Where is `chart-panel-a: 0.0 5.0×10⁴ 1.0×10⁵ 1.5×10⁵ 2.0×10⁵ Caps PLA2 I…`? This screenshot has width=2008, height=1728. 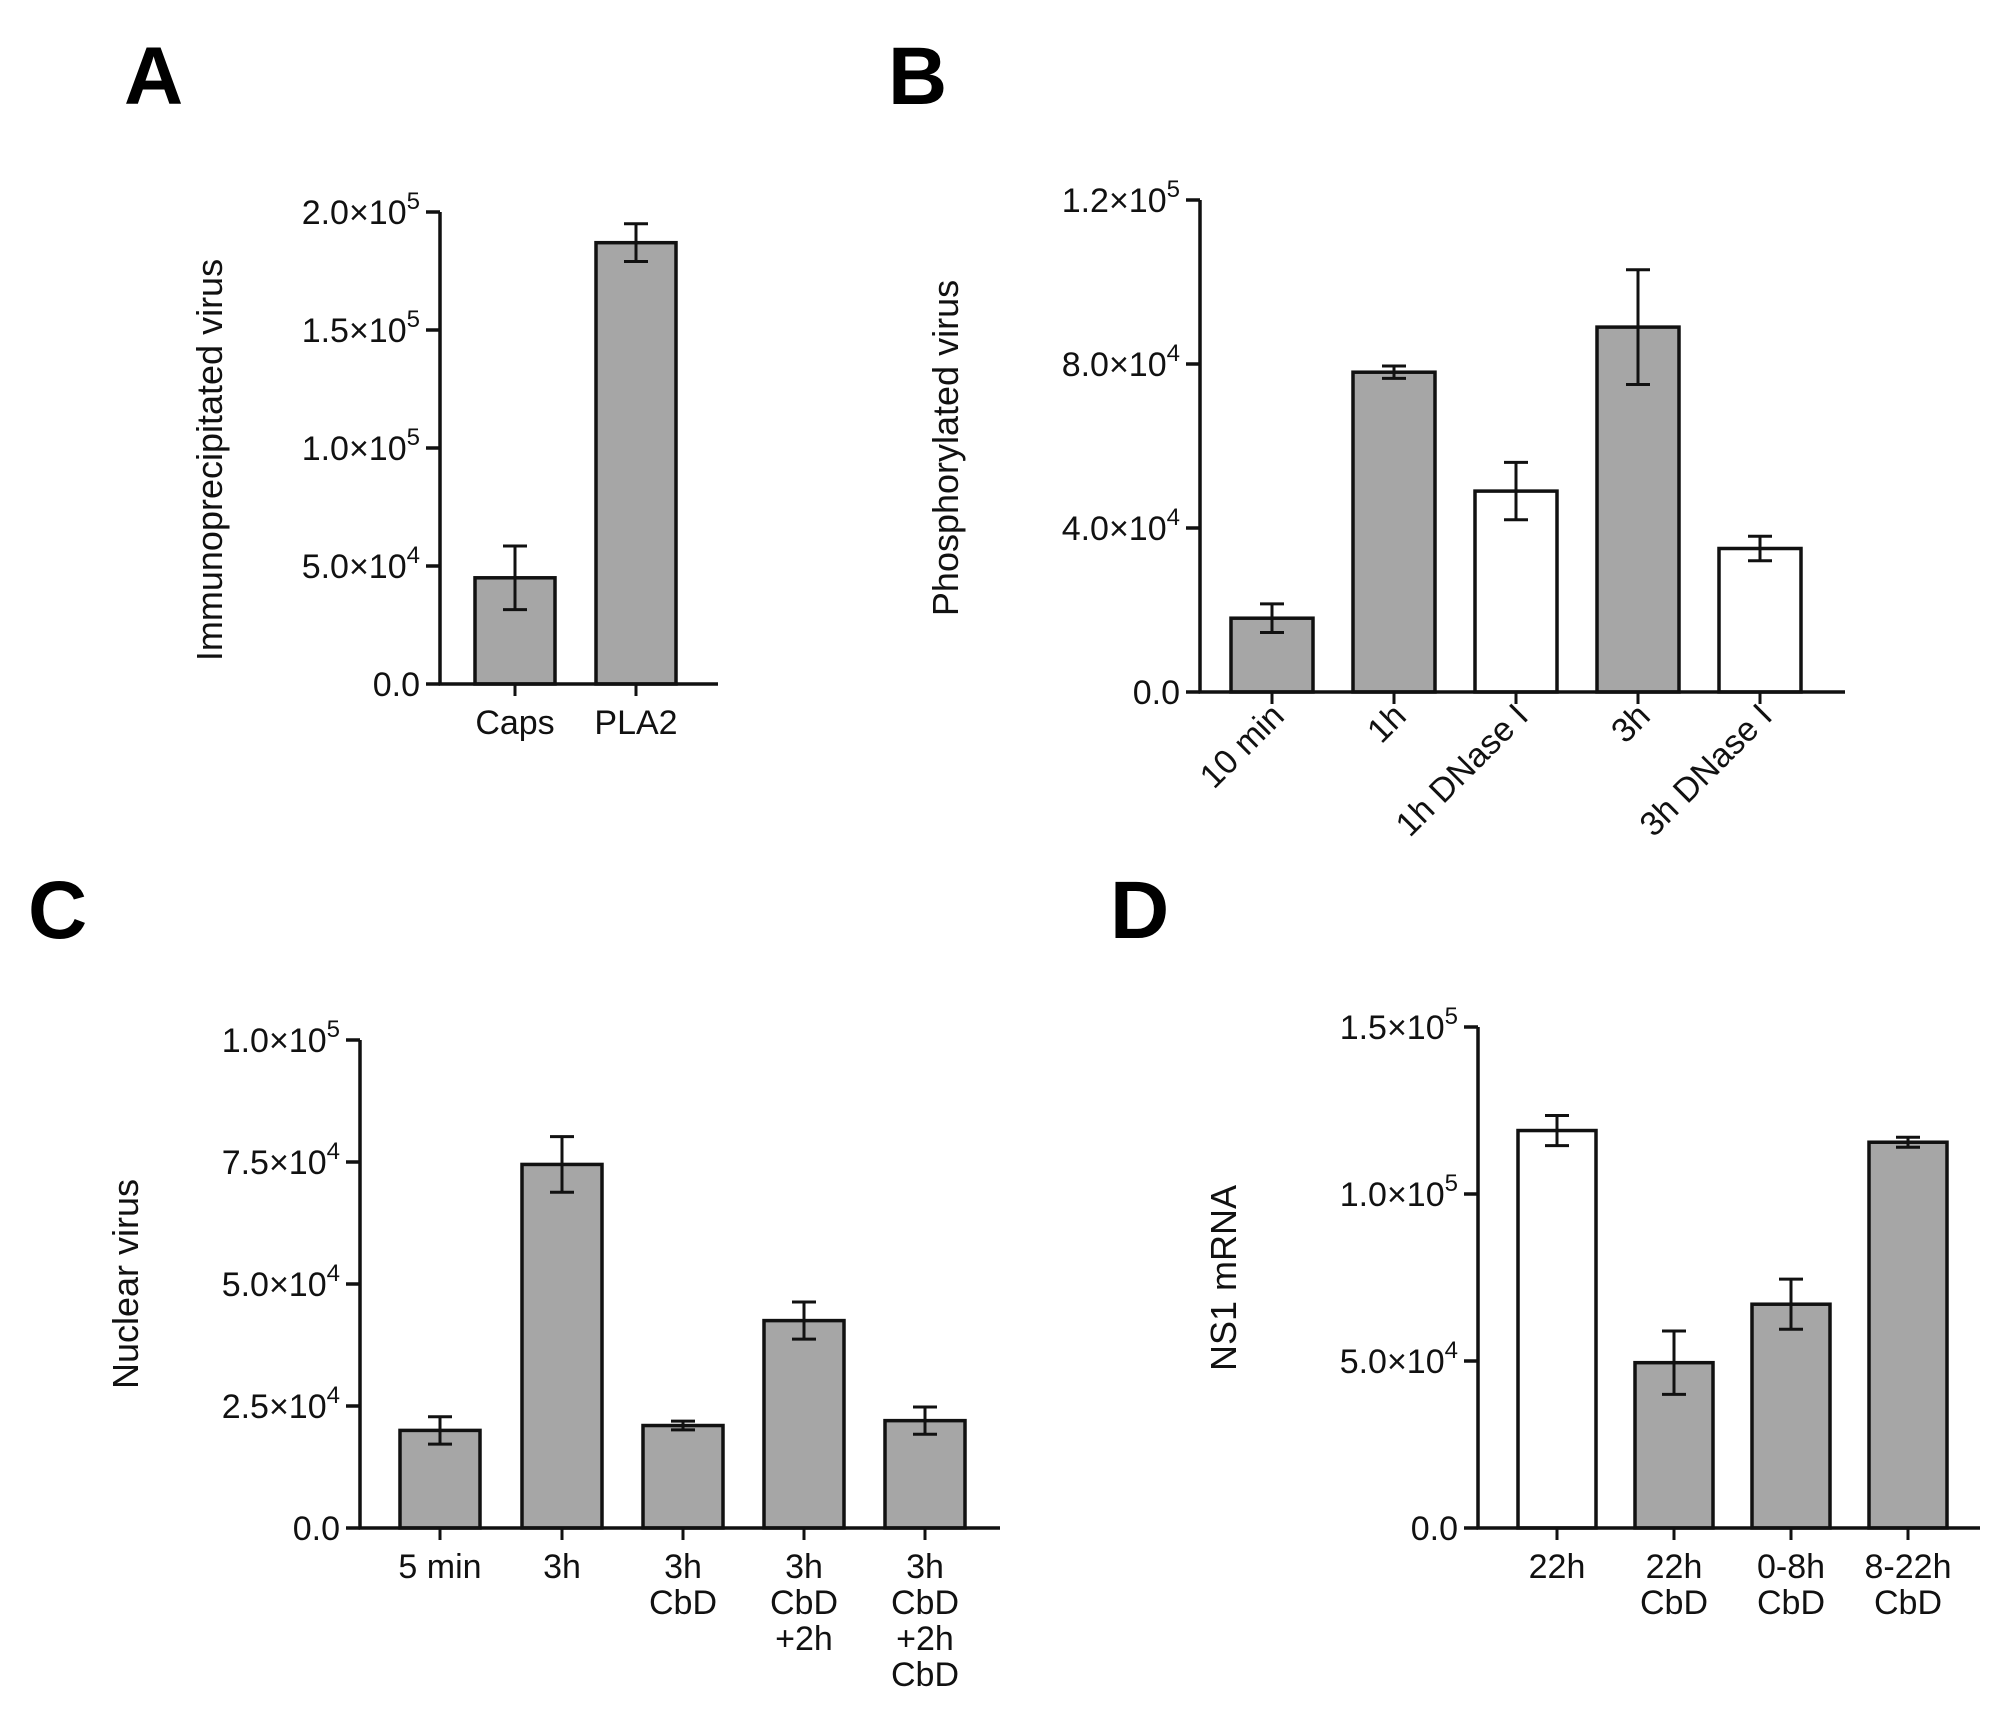 chart-panel-a: 0.0 5.0×10⁴ 1.0×10⁵ 1.5×10⁵ 2.0×10⁵ Caps PLA2 I… is located at coordinates (453, 465).